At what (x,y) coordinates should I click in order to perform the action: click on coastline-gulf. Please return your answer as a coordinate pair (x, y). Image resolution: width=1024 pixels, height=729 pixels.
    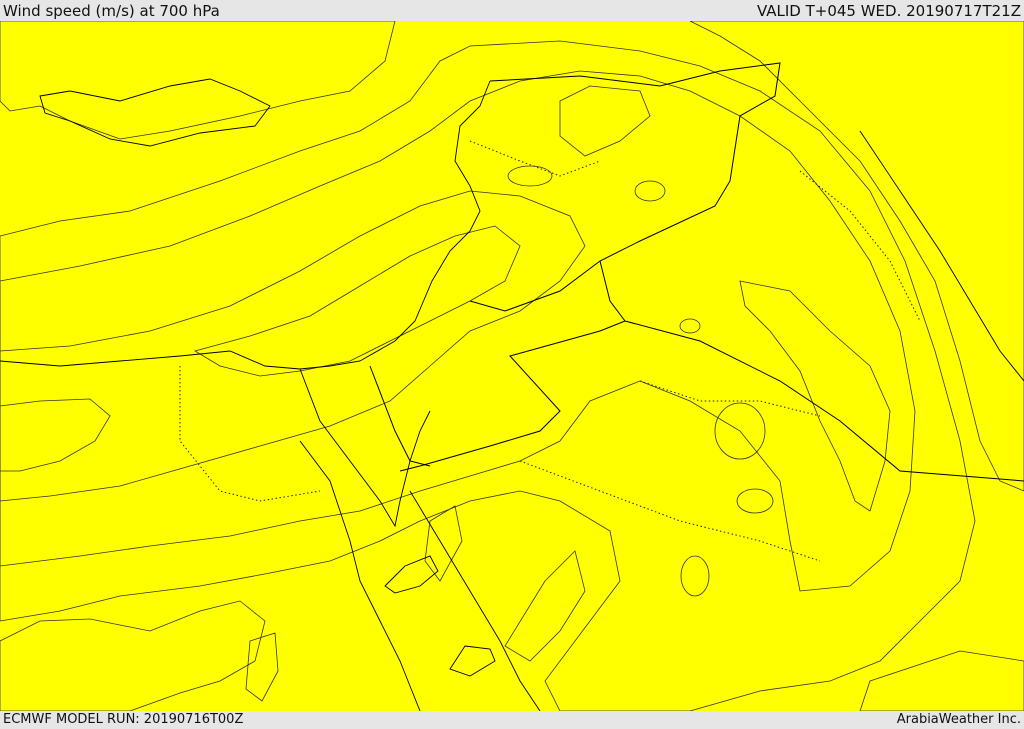
    Looking at the image, I should click on (941, 256).